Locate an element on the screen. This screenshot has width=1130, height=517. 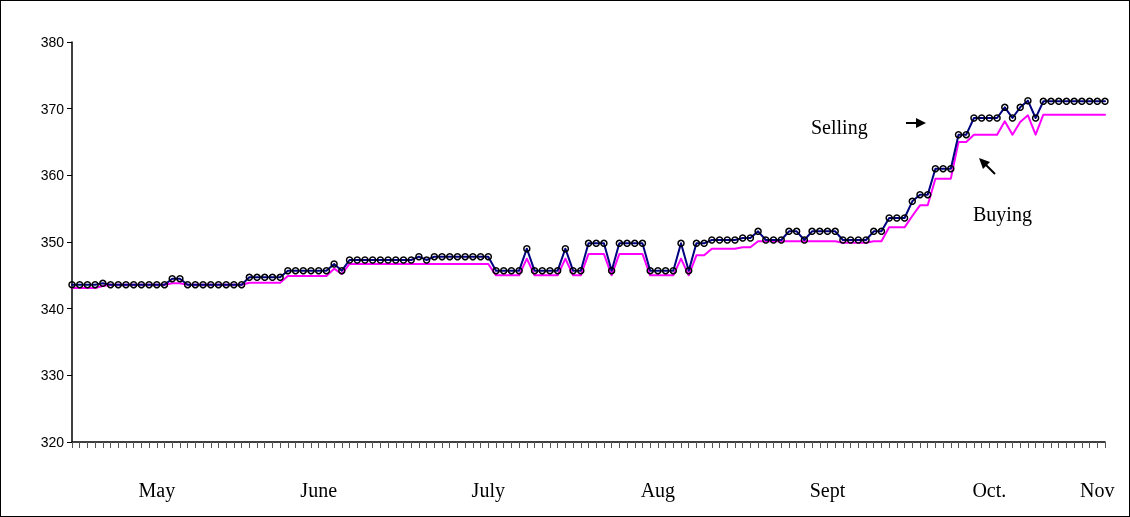
y-tick-label: 370 is located at coordinates (52, 108).